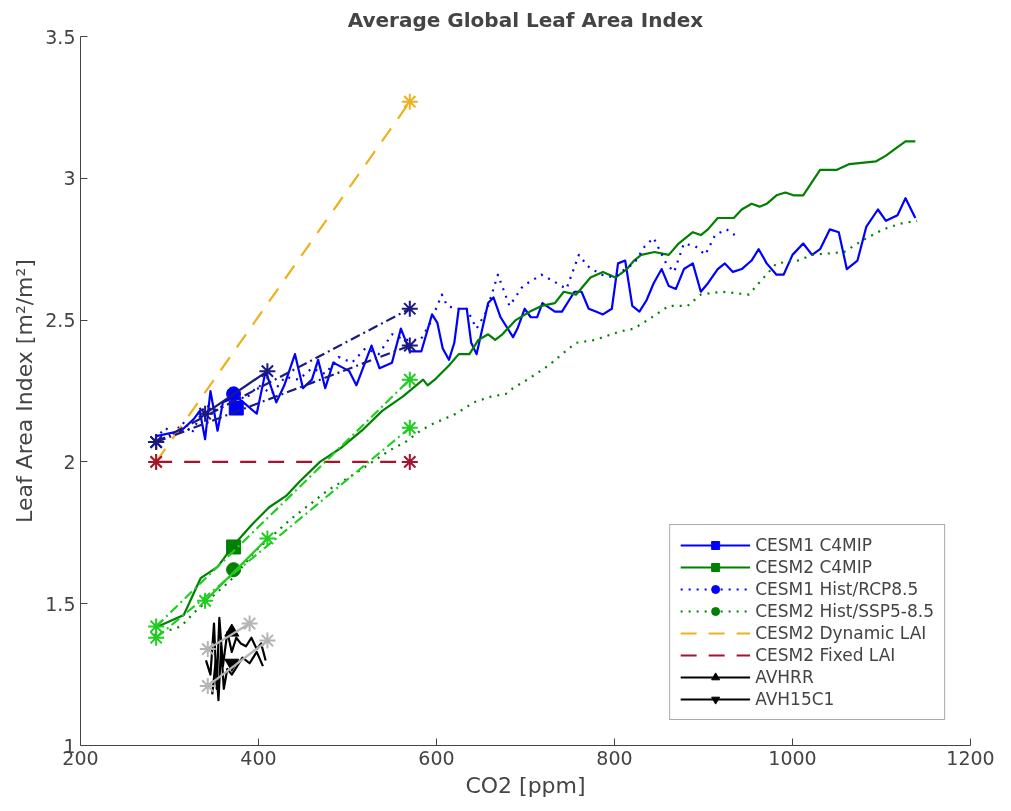 This screenshot has height=811, width=1011. What do you see at coordinates (784, 677) in the screenshot?
I see `legend-label: AVHRR` at bounding box center [784, 677].